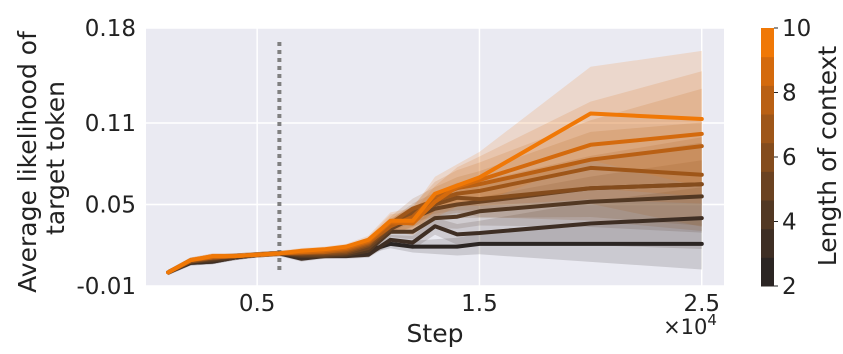  Describe the element at coordinates (257, 304) in the screenshot. I see `x-tick-label: 0.5` at that location.